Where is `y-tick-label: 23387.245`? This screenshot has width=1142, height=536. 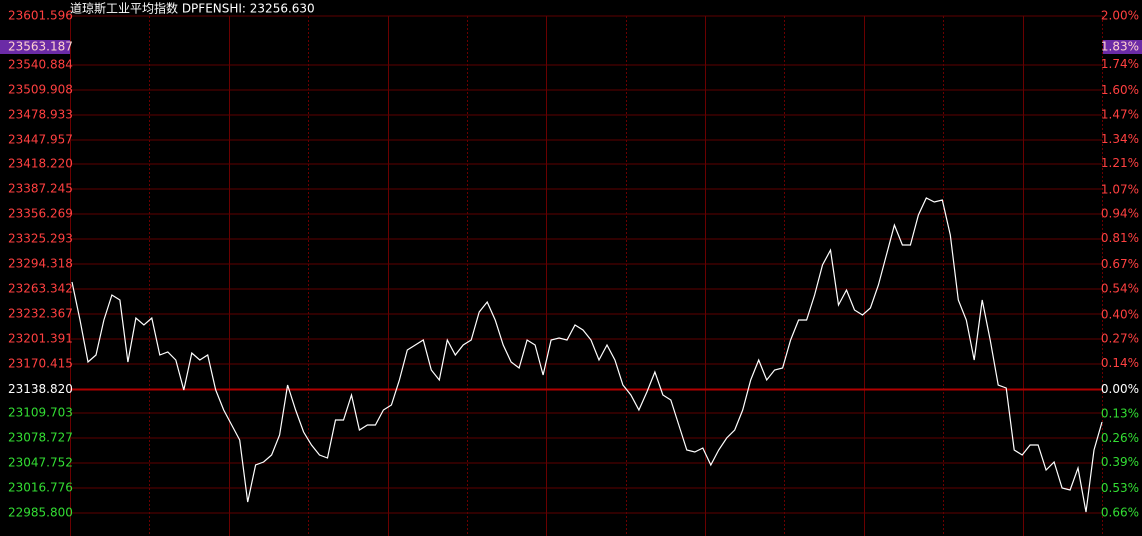 y-tick-label: 23387.245 is located at coordinates (40, 188).